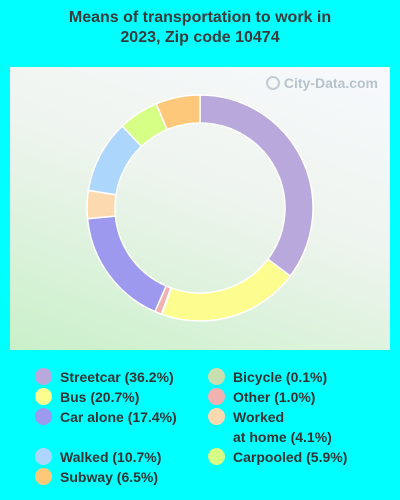 The image size is (400, 500). What do you see at coordinates (330, 83) in the screenshot?
I see `watermark-text: City-Data.com` at bounding box center [330, 83].